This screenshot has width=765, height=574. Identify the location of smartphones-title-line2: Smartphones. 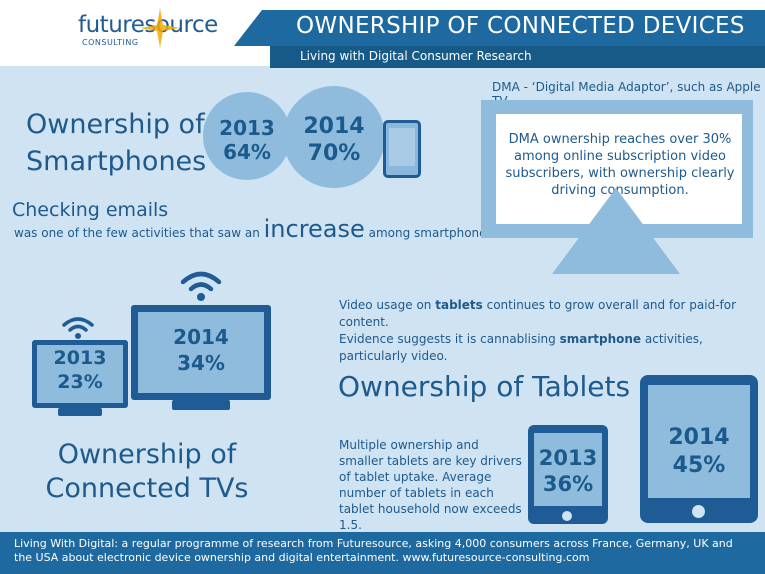
(116, 161).